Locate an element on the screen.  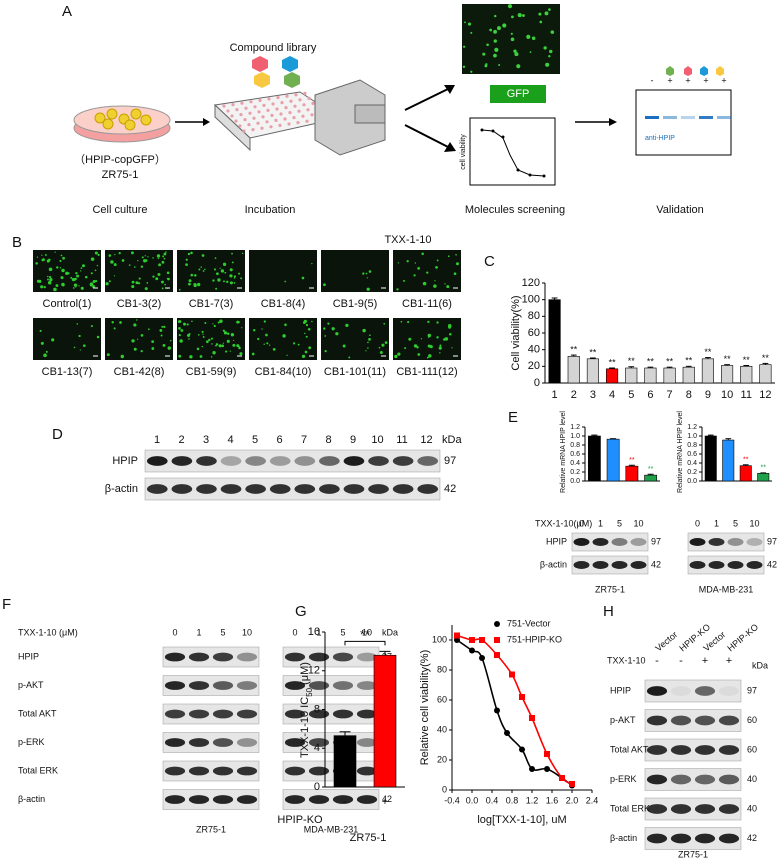
x-tick-label: 10 is located at coordinates (727, 395).